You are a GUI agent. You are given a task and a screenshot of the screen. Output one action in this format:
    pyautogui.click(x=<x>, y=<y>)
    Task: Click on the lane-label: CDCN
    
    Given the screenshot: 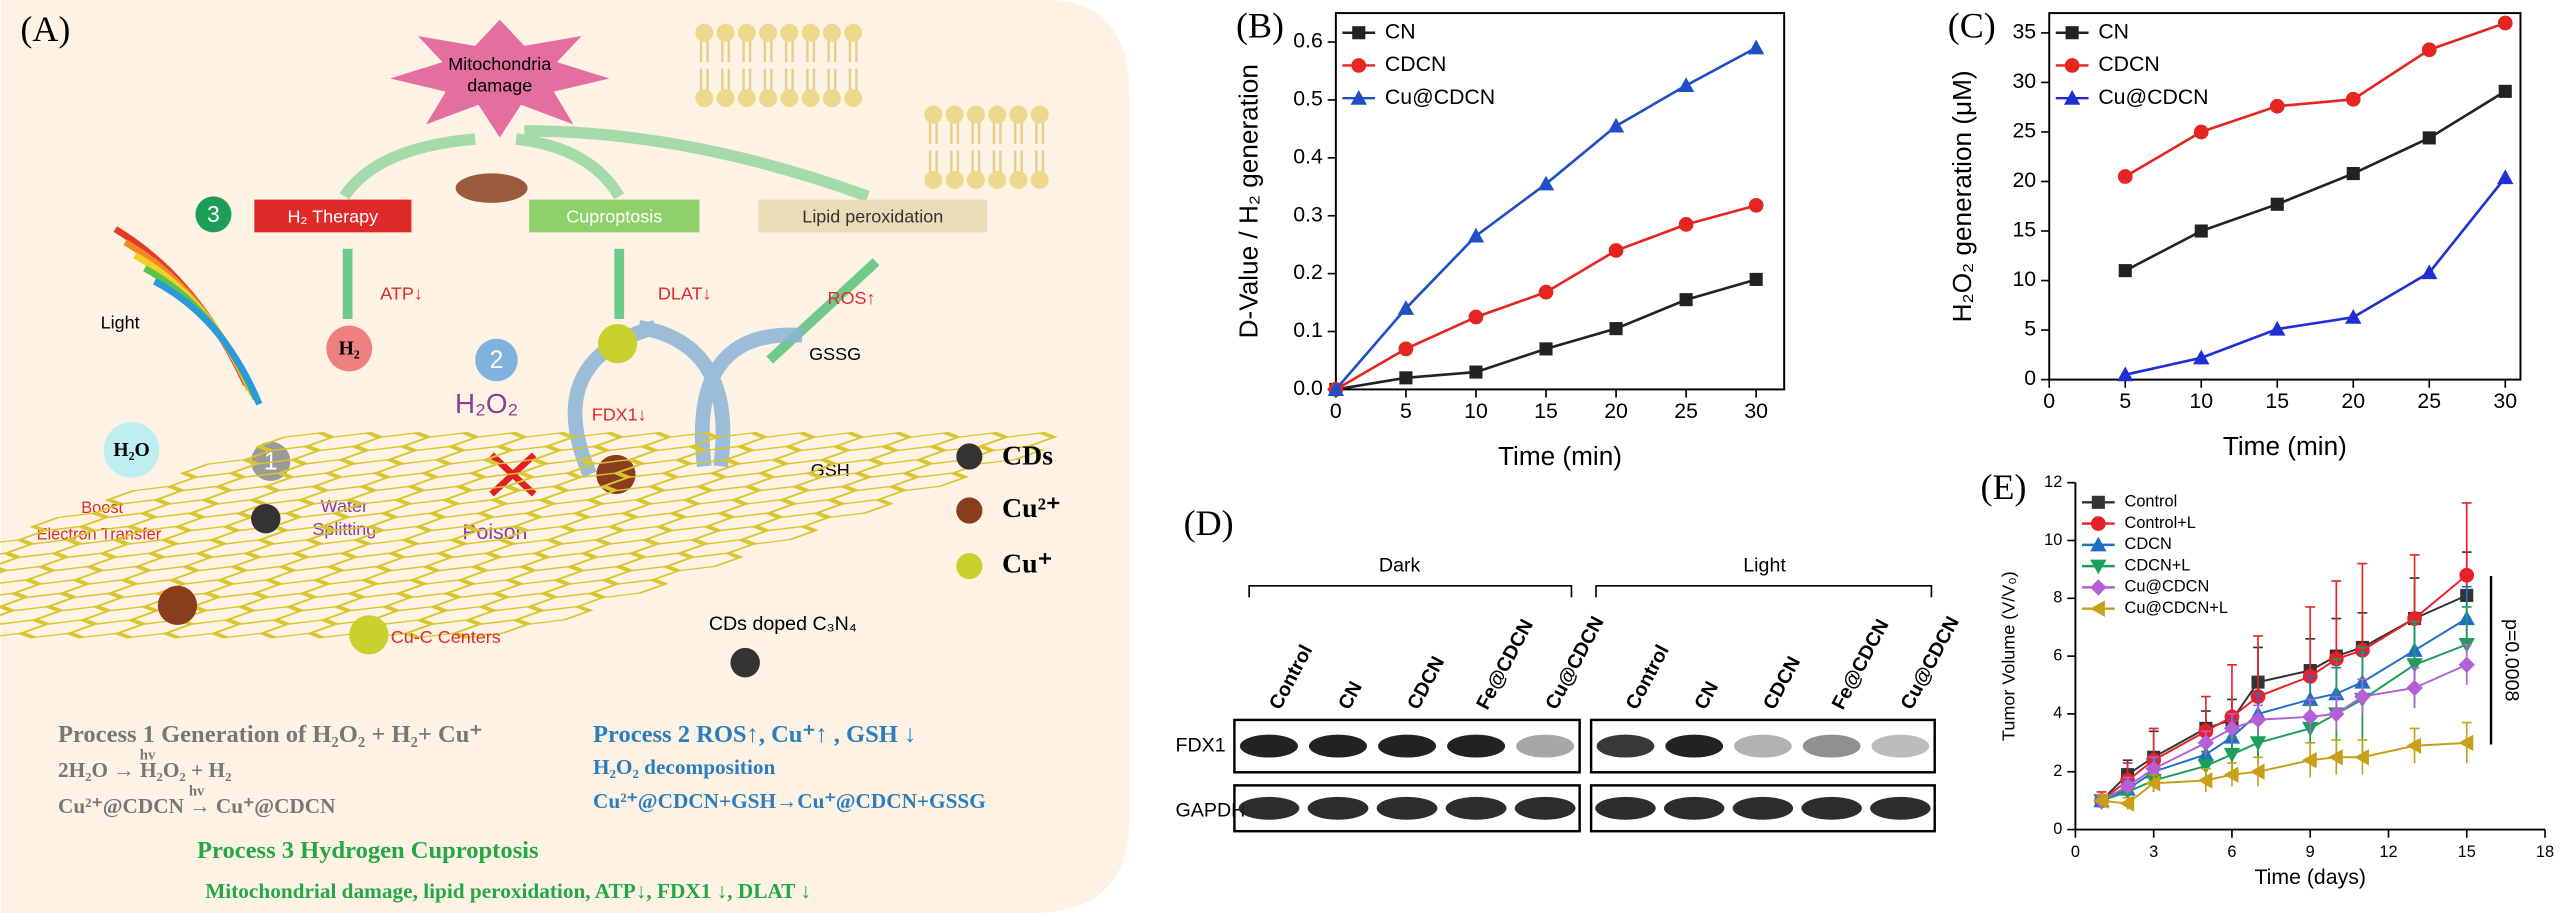 What is the action you would take?
    pyautogui.click(x=1426, y=683)
    